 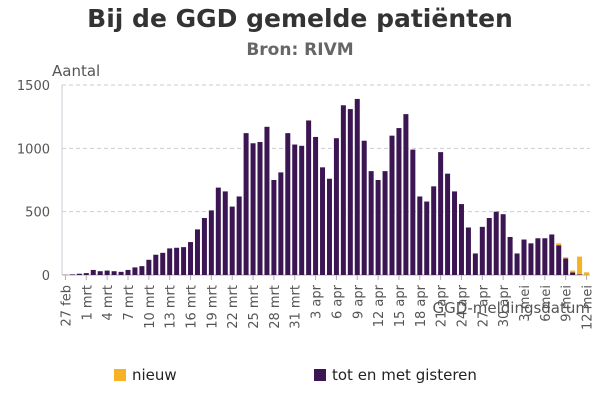 What do you see at coordinates (404, 375) in the screenshot?
I see `legend-label-tot-en-met-gisteren: tot en met gisteren` at bounding box center [404, 375].